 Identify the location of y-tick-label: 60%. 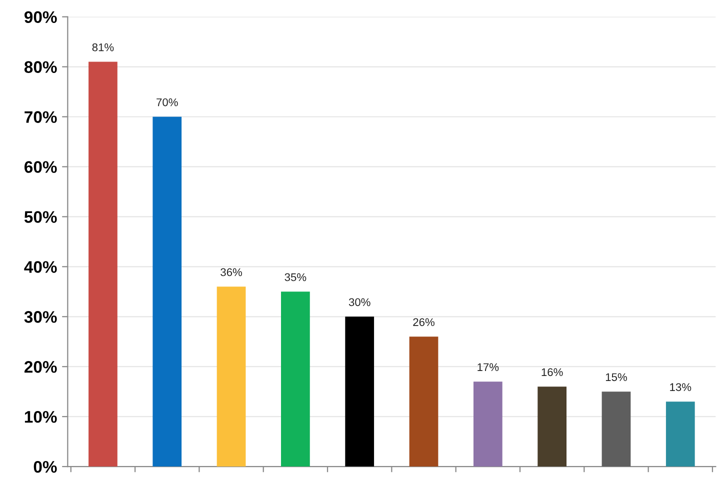
(40, 167).